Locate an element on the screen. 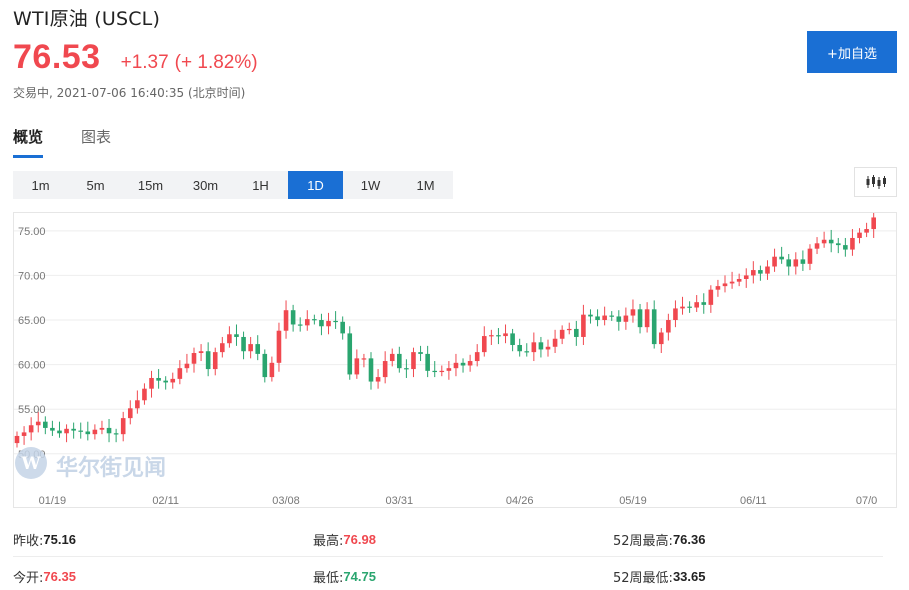  tab-chart: 图表 is located at coordinates (96, 137).